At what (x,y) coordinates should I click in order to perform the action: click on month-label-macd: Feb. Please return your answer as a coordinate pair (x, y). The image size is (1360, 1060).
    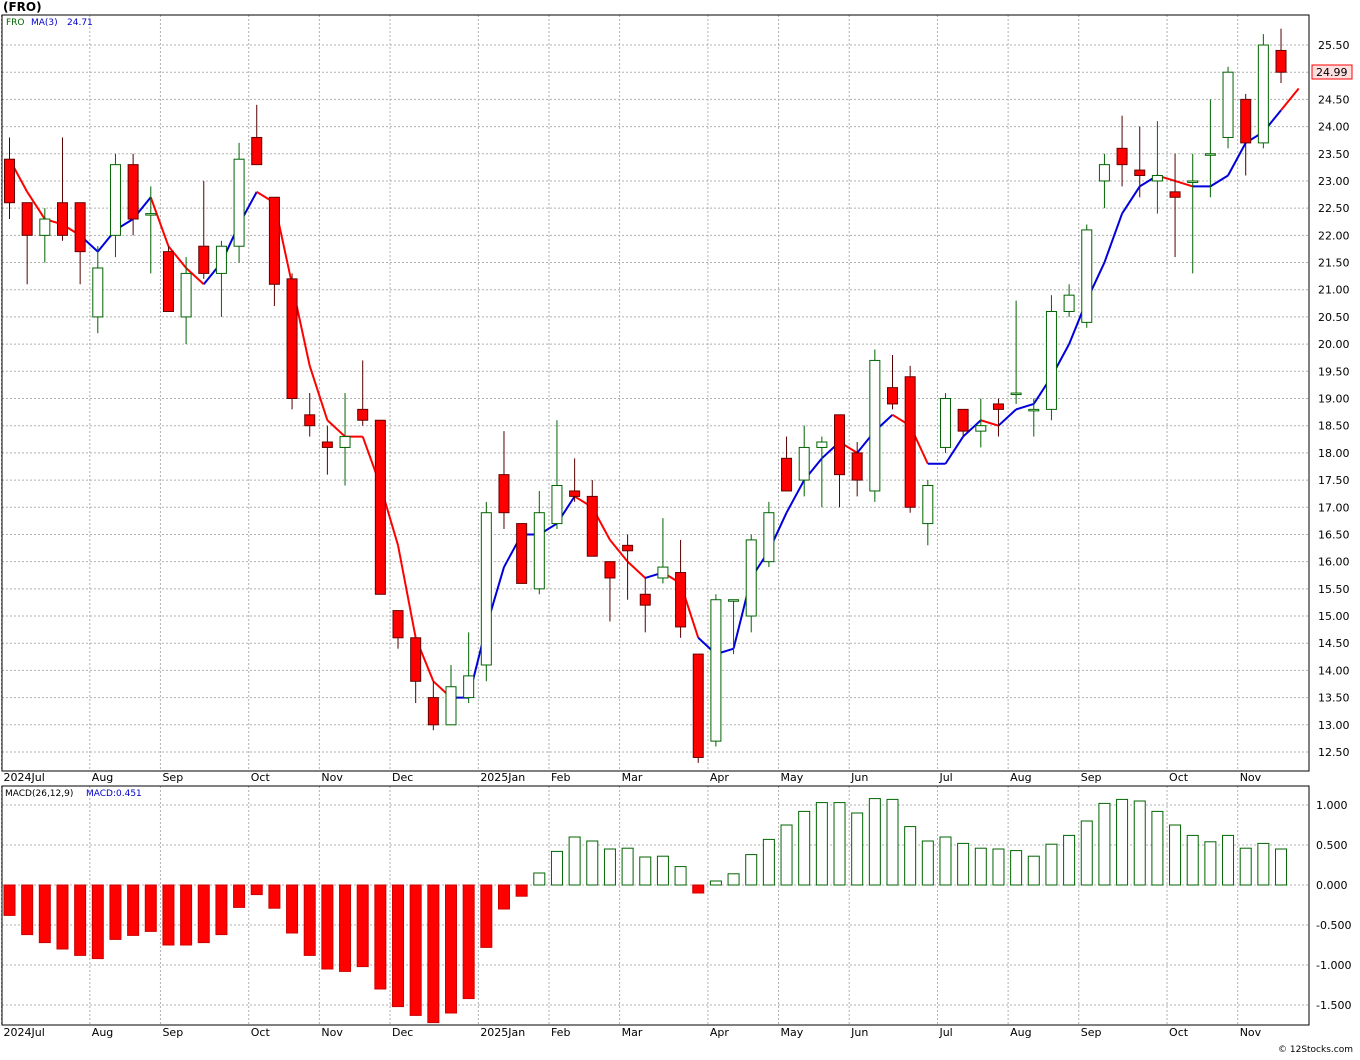
    Looking at the image, I should click on (560, 1032).